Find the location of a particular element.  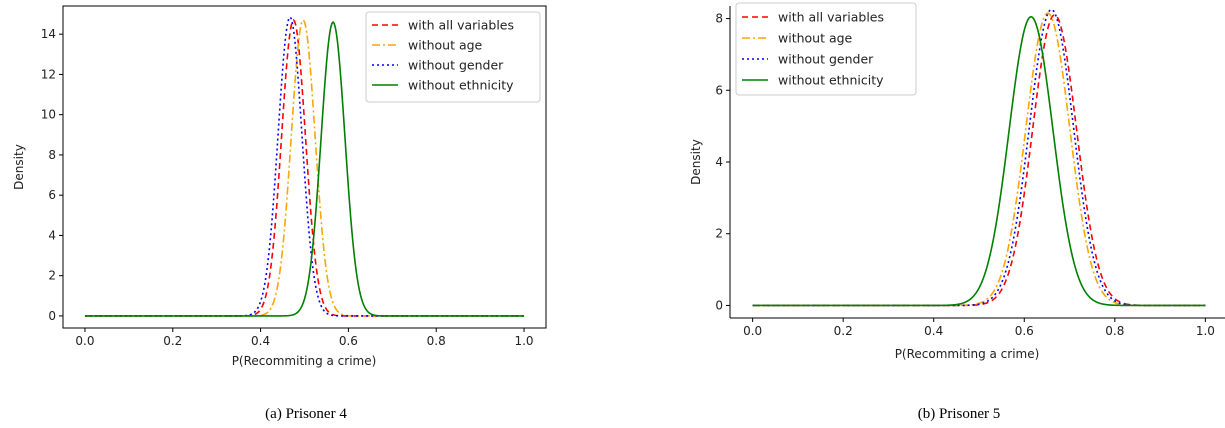

y-tick-label: 10 is located at coordinates (48, 115).